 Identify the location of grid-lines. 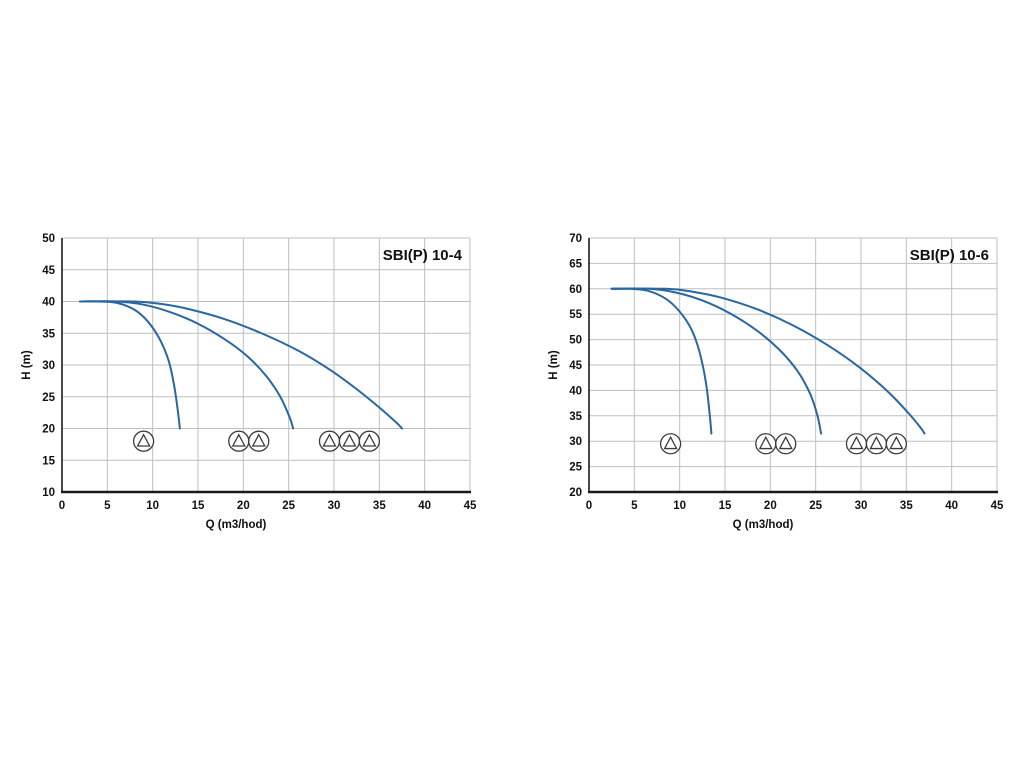
(266, 365).